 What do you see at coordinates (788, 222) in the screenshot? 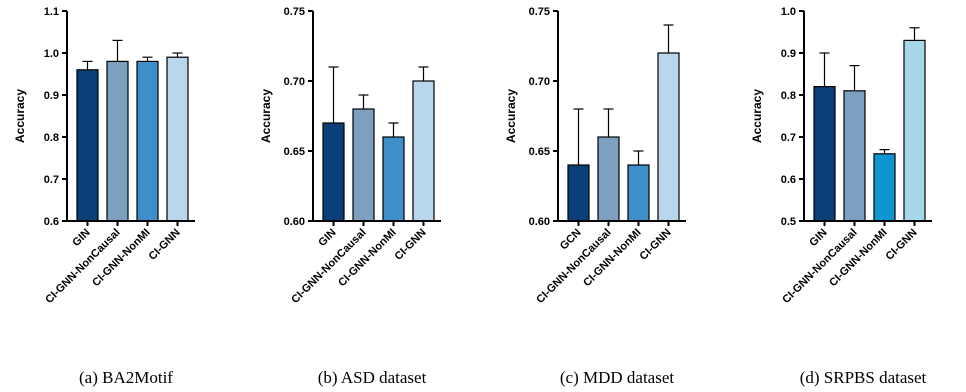
I see `y-tick-label: 0.5` at bounding box center [788, 222].